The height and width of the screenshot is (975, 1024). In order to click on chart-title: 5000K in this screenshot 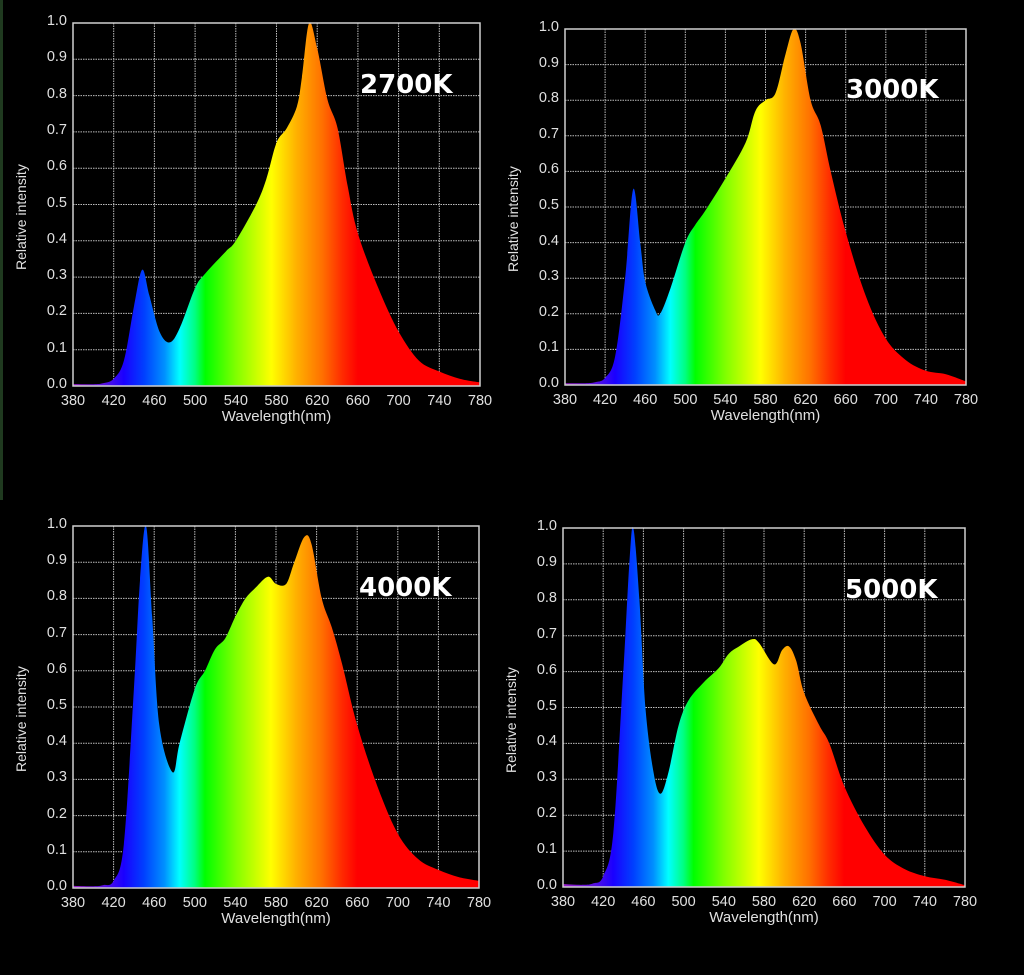, I will do `click(891, 589)`.